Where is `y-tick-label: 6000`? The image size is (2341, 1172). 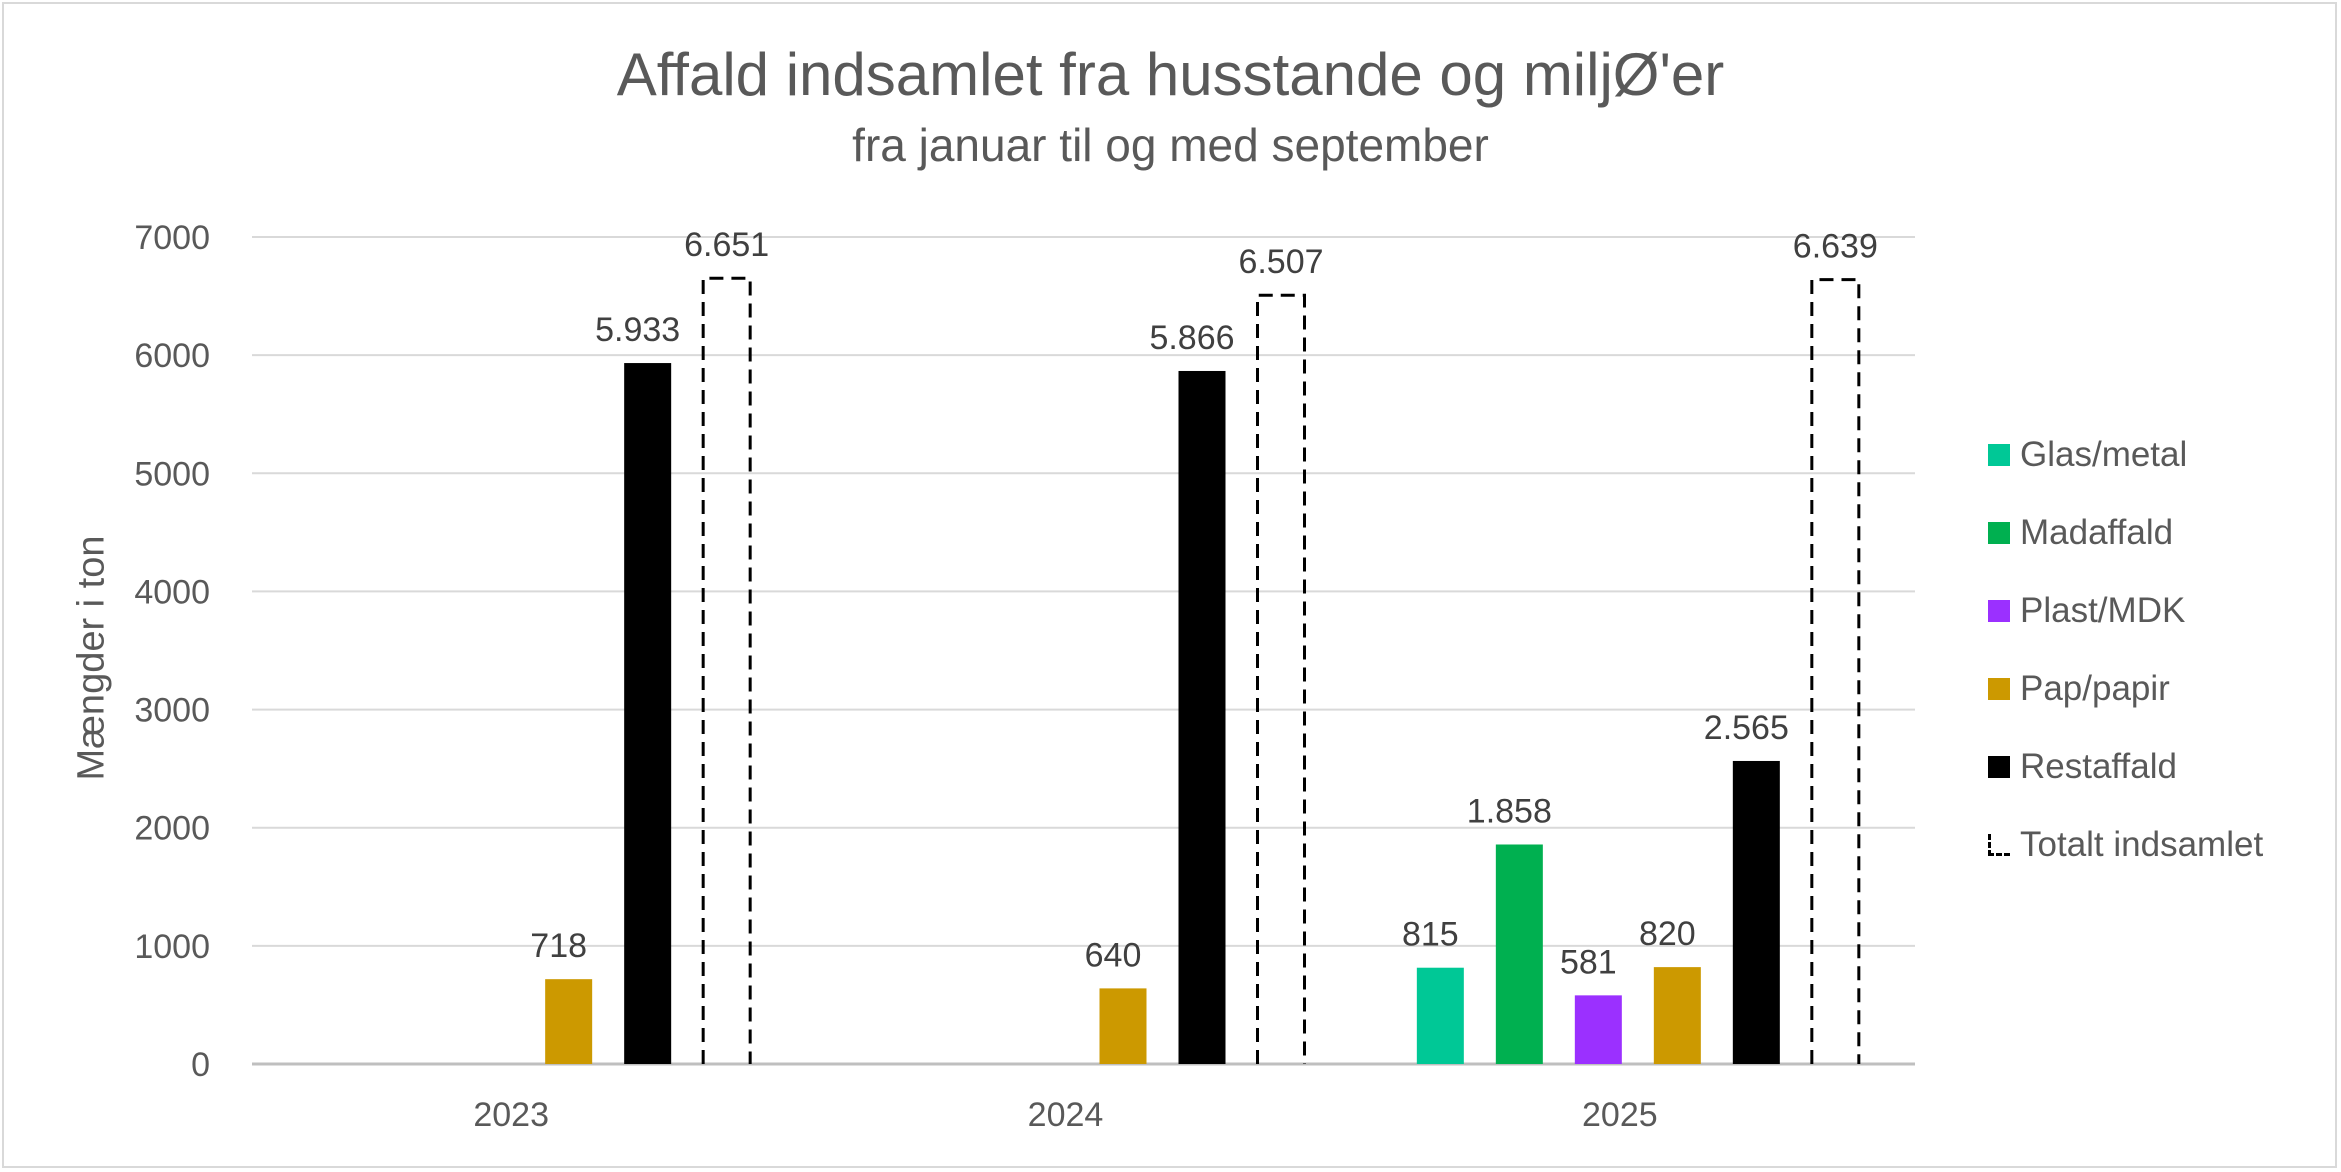 y-tick-label: 6000 is located at coordinates (172, 356).